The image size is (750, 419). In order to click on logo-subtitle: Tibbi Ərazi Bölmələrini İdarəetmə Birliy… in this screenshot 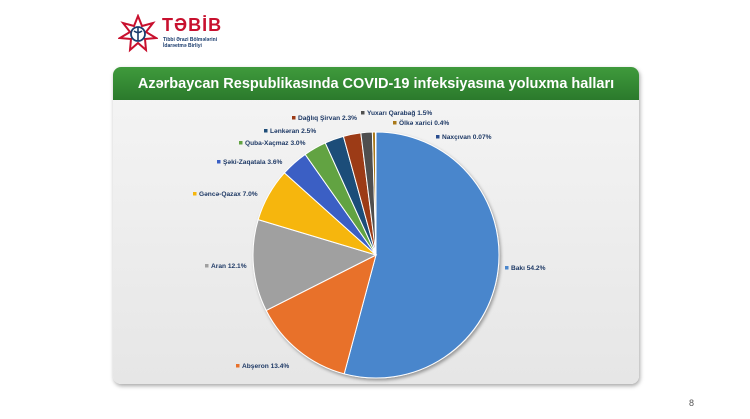, I will do `click(198, 43)`.